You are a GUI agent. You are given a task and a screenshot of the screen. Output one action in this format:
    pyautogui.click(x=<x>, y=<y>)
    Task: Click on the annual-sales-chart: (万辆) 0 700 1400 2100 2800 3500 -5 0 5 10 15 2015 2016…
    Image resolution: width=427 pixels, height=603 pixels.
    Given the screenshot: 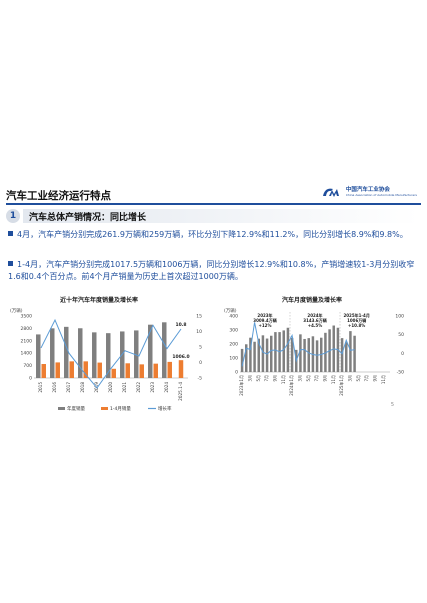 What is the action you would take?
    pyautogui.click(x=106, y=359)
    